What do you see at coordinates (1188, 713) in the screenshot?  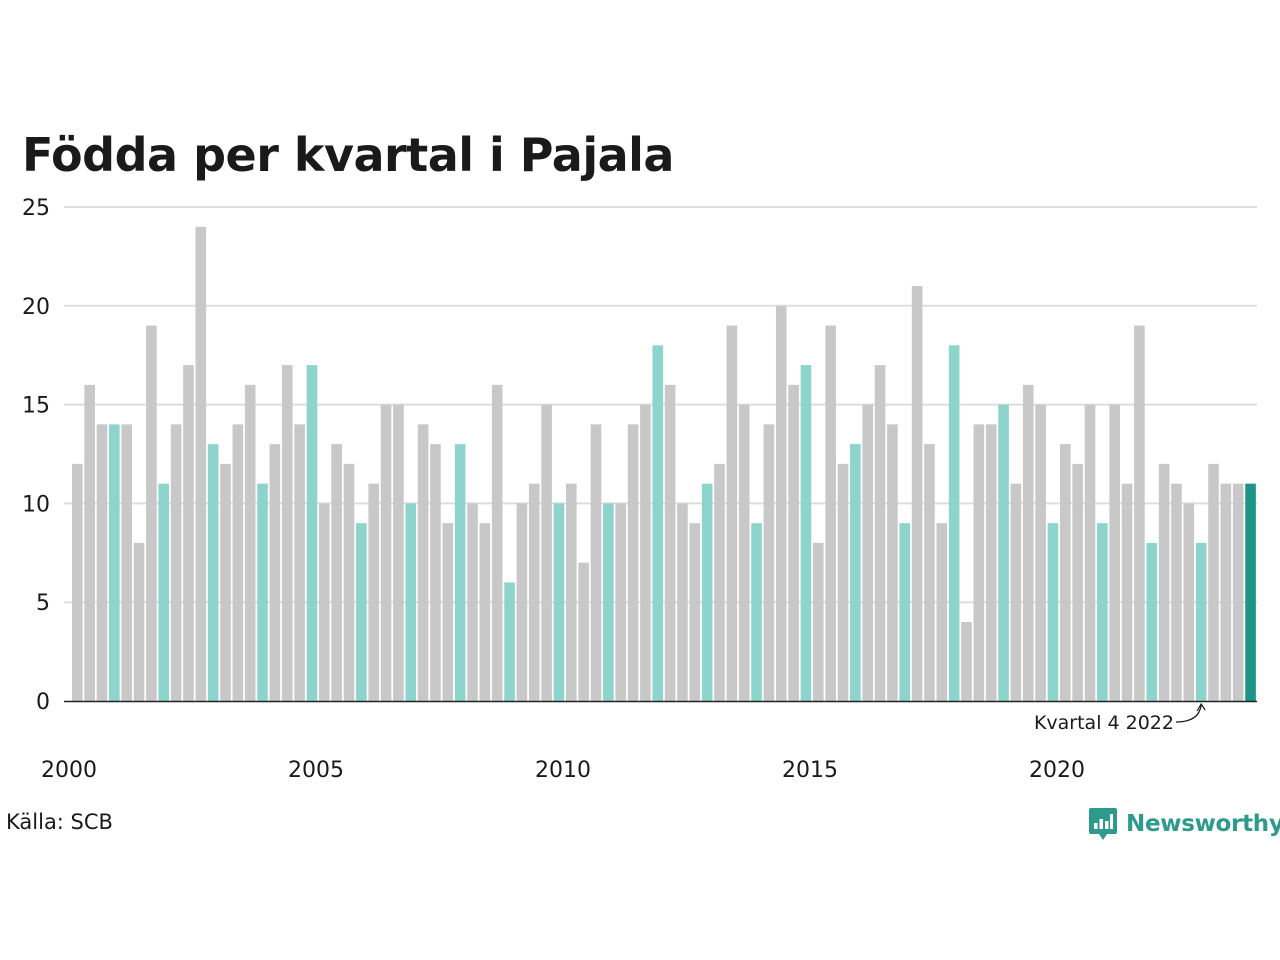 I see `annotation-arrow` at bounding box center [1188, 713].